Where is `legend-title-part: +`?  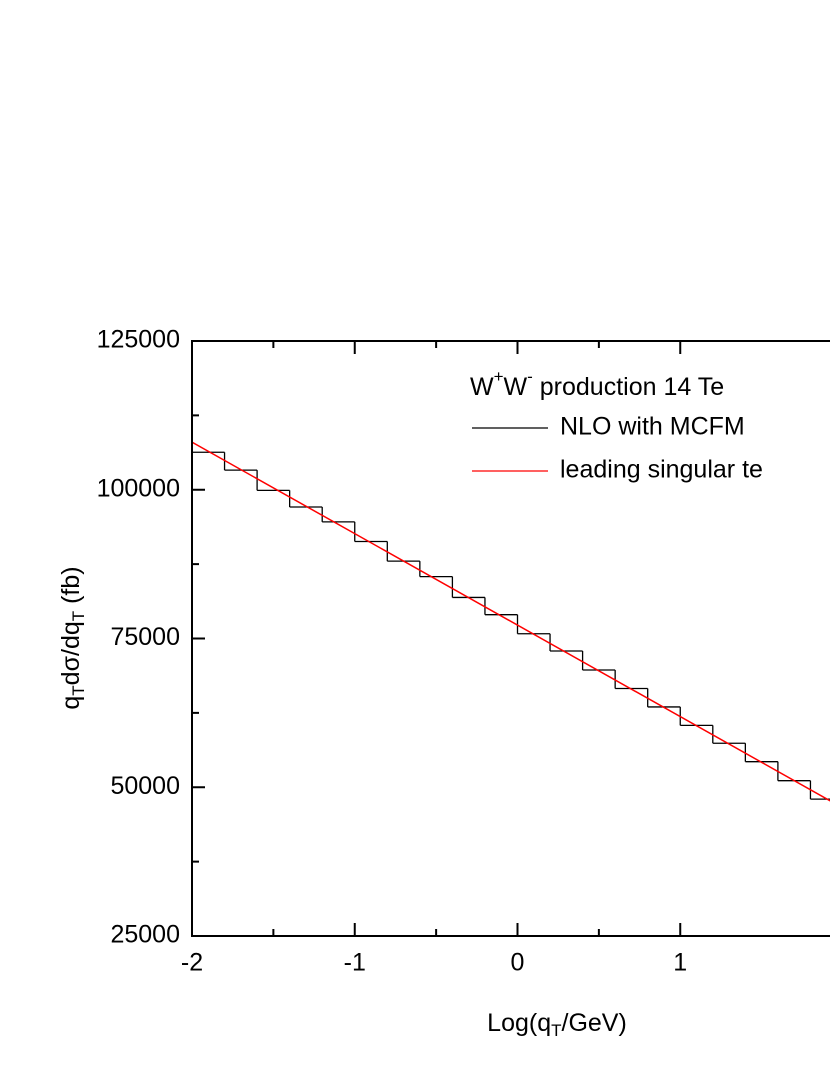 legend-title-part: + is located at coordinates (499, 376).